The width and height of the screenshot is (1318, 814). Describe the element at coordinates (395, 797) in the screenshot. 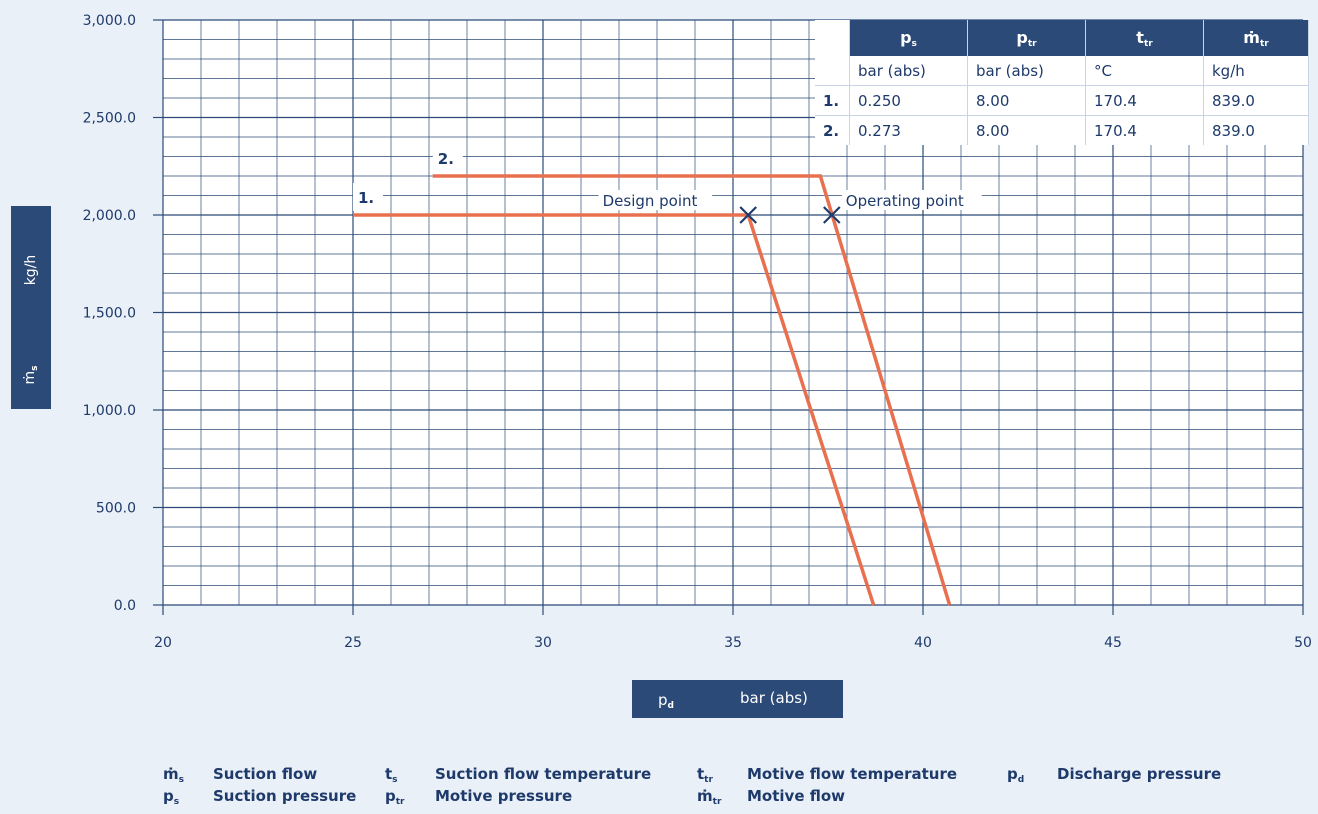

I see `legend-symbol: ptr` at that location.